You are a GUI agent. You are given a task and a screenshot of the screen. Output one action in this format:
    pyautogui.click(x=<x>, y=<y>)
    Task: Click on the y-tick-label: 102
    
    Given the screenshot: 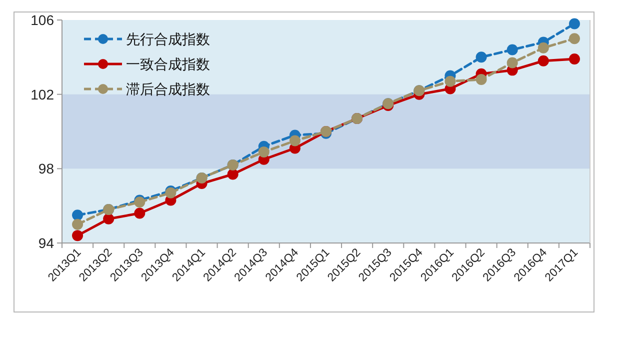 What is the action you would take?
    pyautogui.click(x=42, y=94)
    